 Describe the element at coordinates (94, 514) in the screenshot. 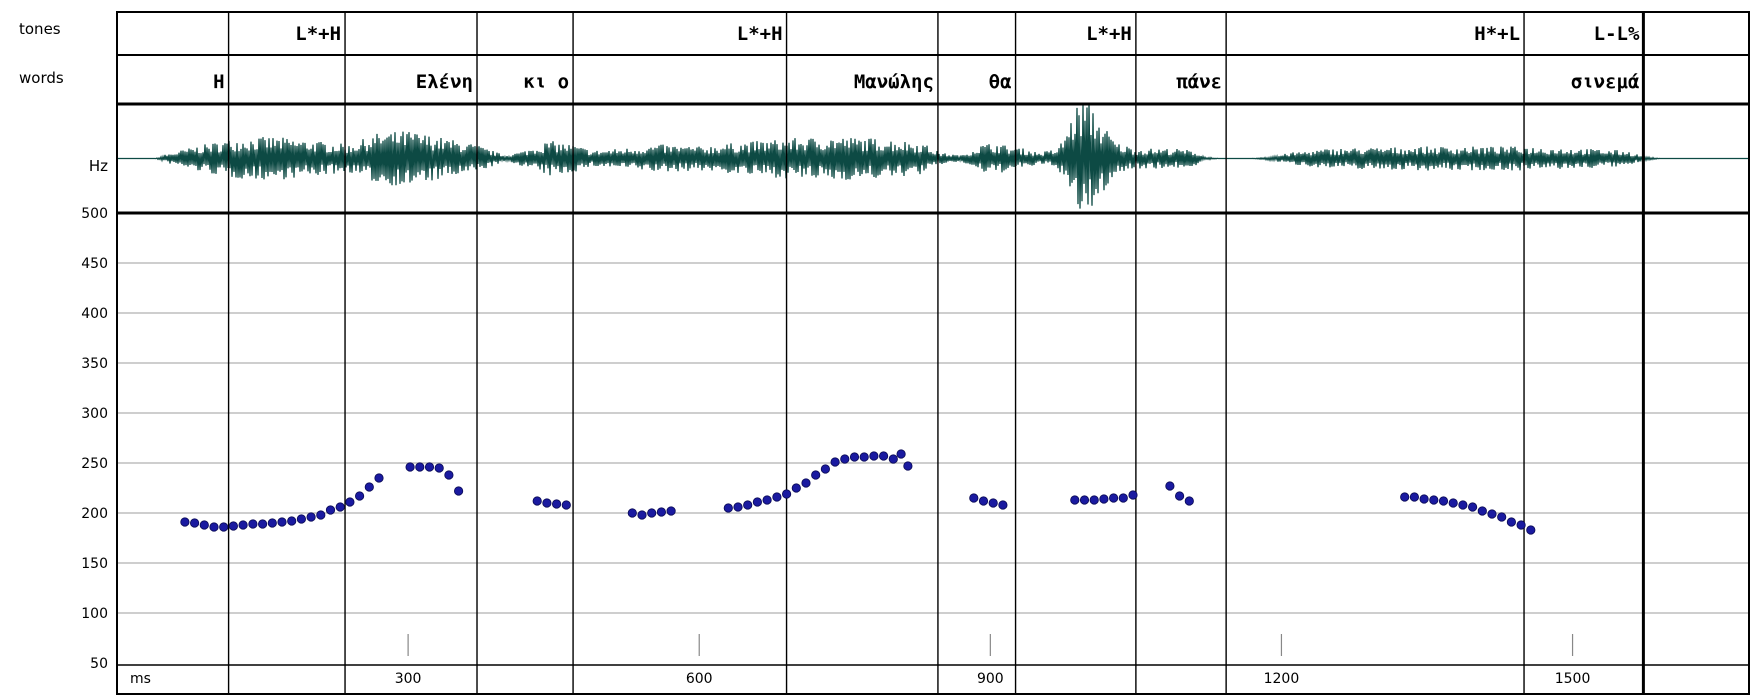

I see `y-tick-label-200: 200` at that location.